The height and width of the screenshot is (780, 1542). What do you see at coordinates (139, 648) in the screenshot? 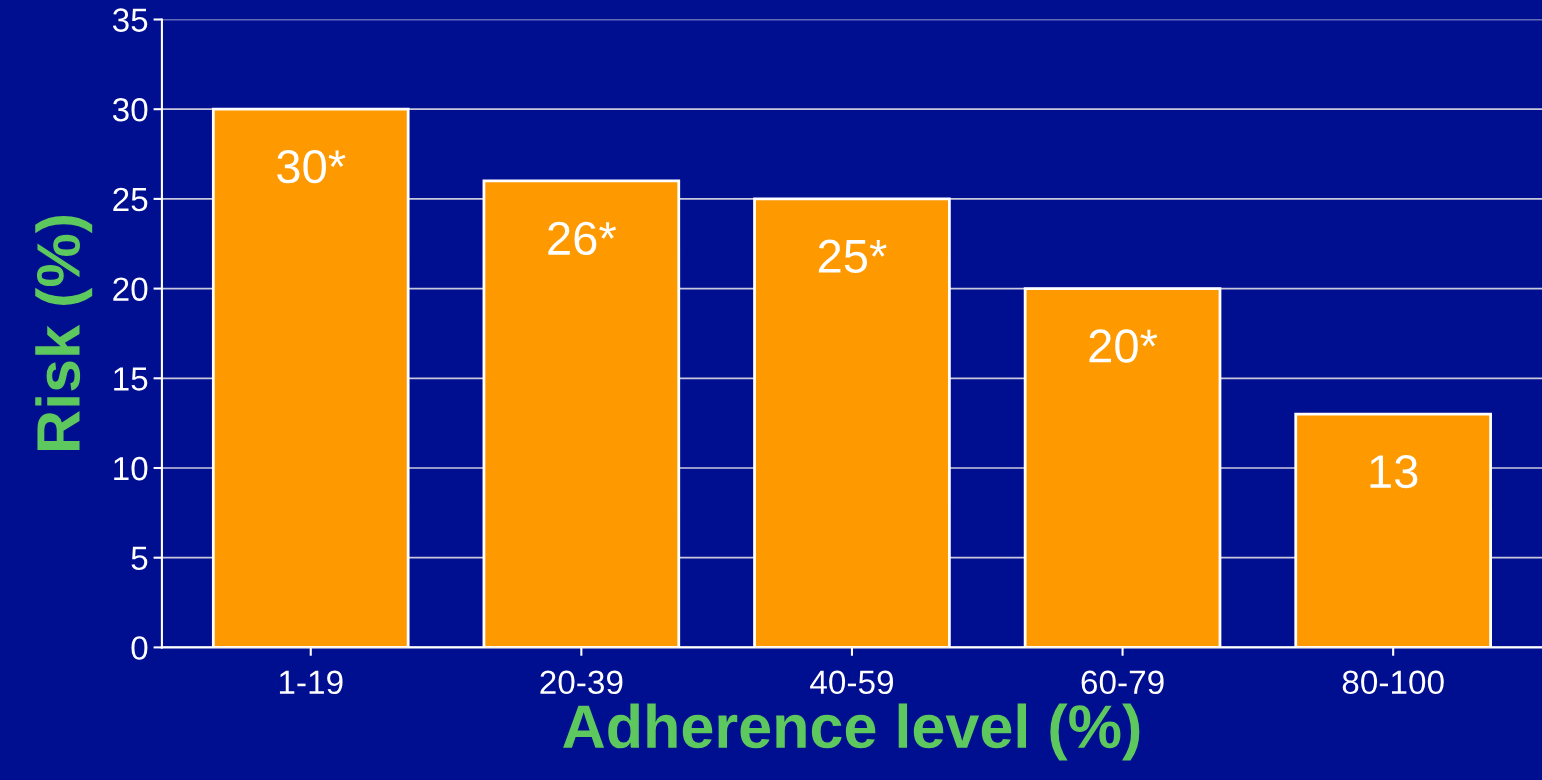
I see `y-tick-label: 0` at bounding box center [139, 648].